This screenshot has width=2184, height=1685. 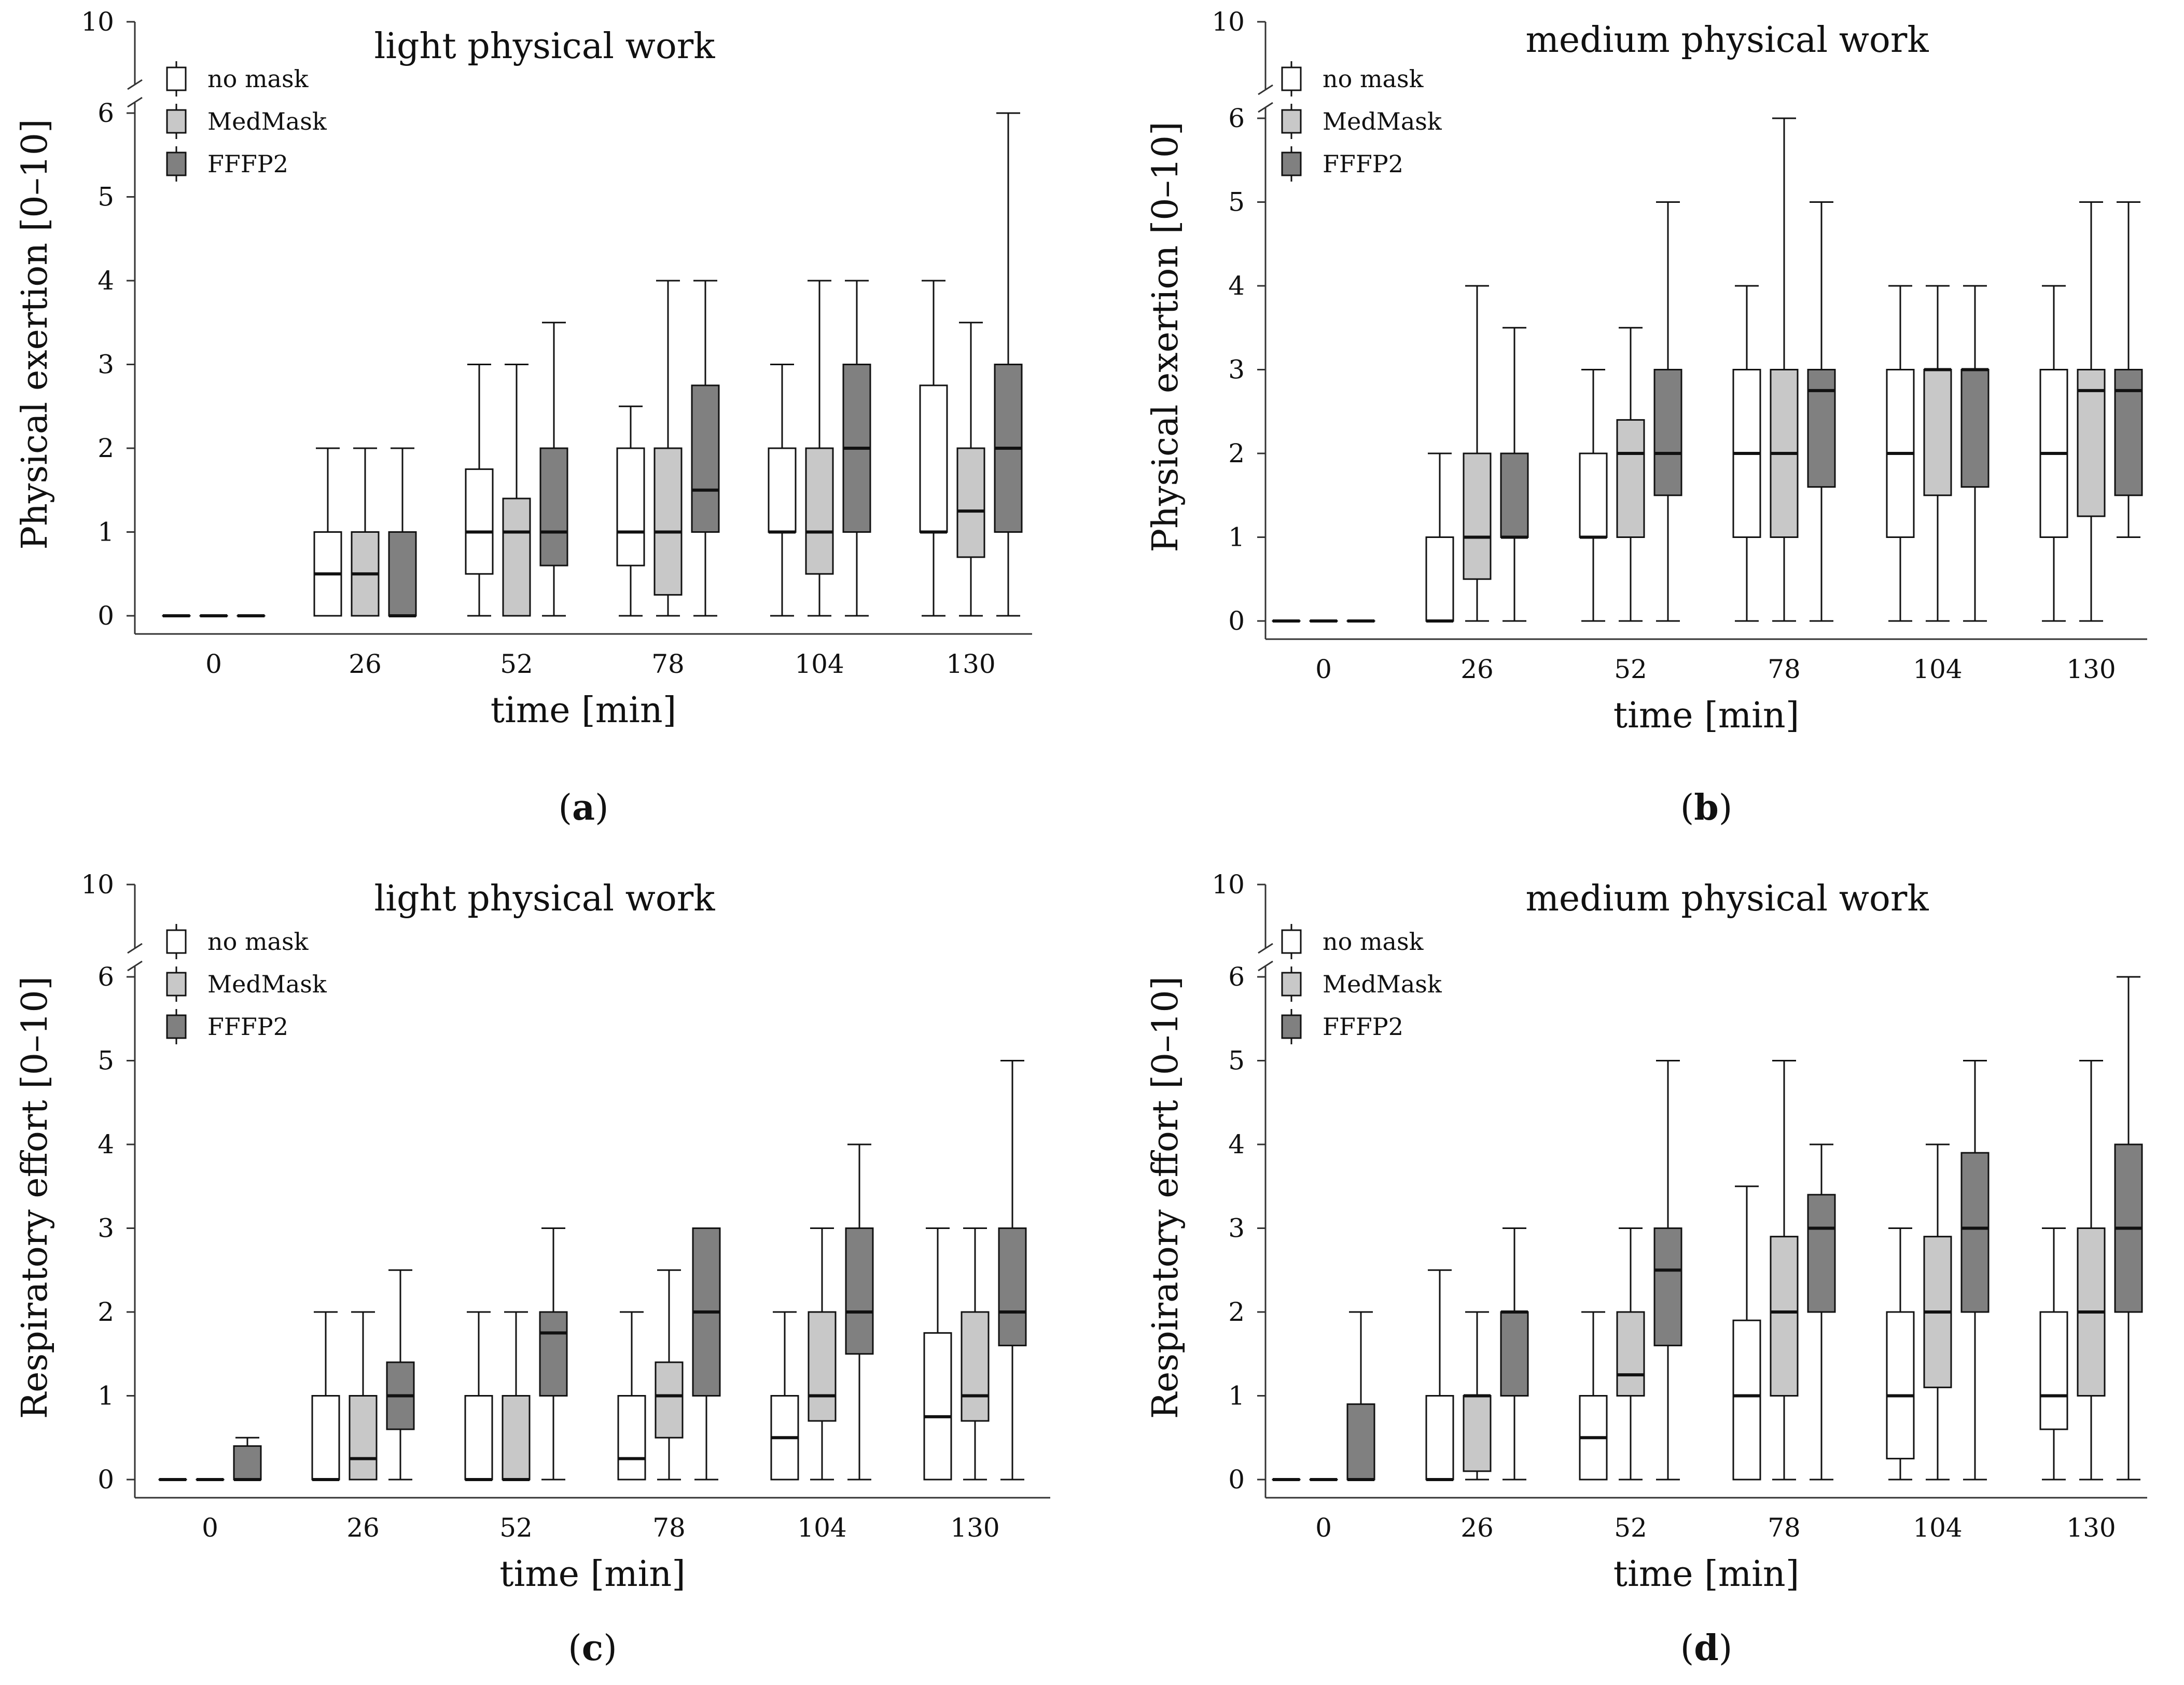 I want to click on panel-letter: (d), so click(x=1706, y=1648).